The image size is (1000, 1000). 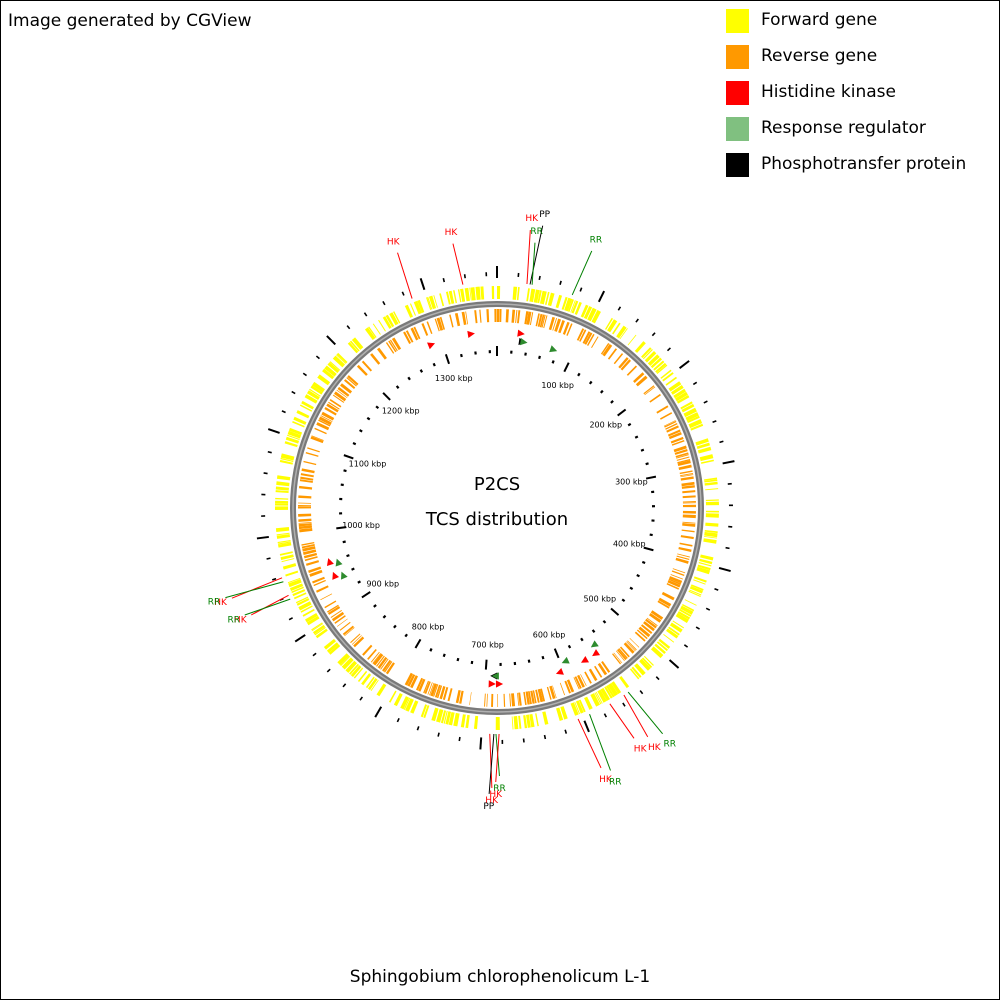 What do you see at coordinates (669, 744) in the screenshot?
I see `rr-callout-label: RR` at bounding box center [669, 744].